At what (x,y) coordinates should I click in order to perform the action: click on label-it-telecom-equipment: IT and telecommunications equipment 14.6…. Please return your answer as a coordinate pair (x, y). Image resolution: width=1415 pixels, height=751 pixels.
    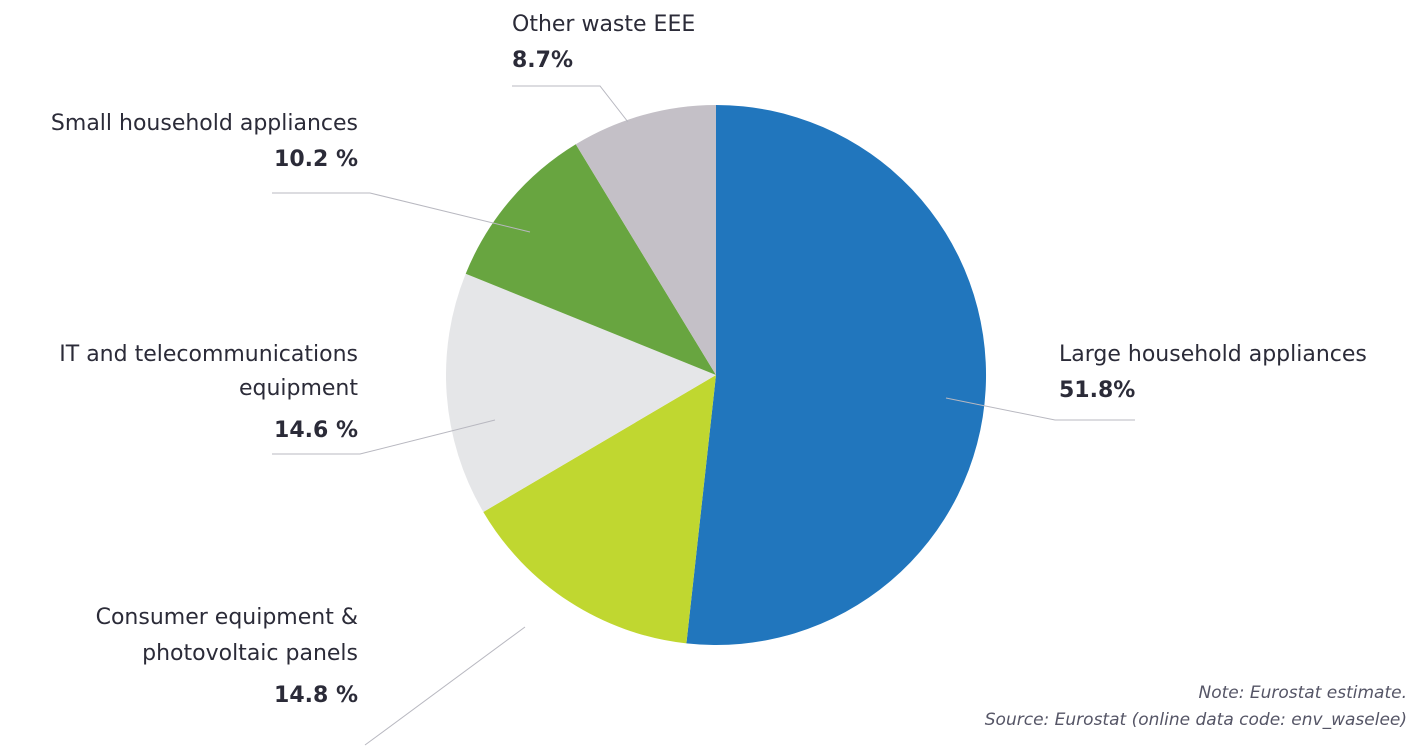
    Looking at the image, I should click on (208, 393).